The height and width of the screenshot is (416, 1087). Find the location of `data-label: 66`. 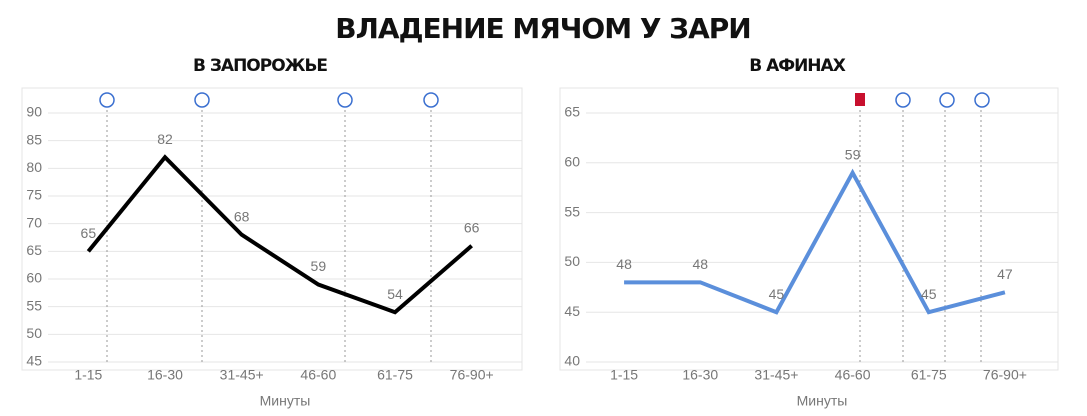

data-label: 66 is located at coordinates (472, 228).